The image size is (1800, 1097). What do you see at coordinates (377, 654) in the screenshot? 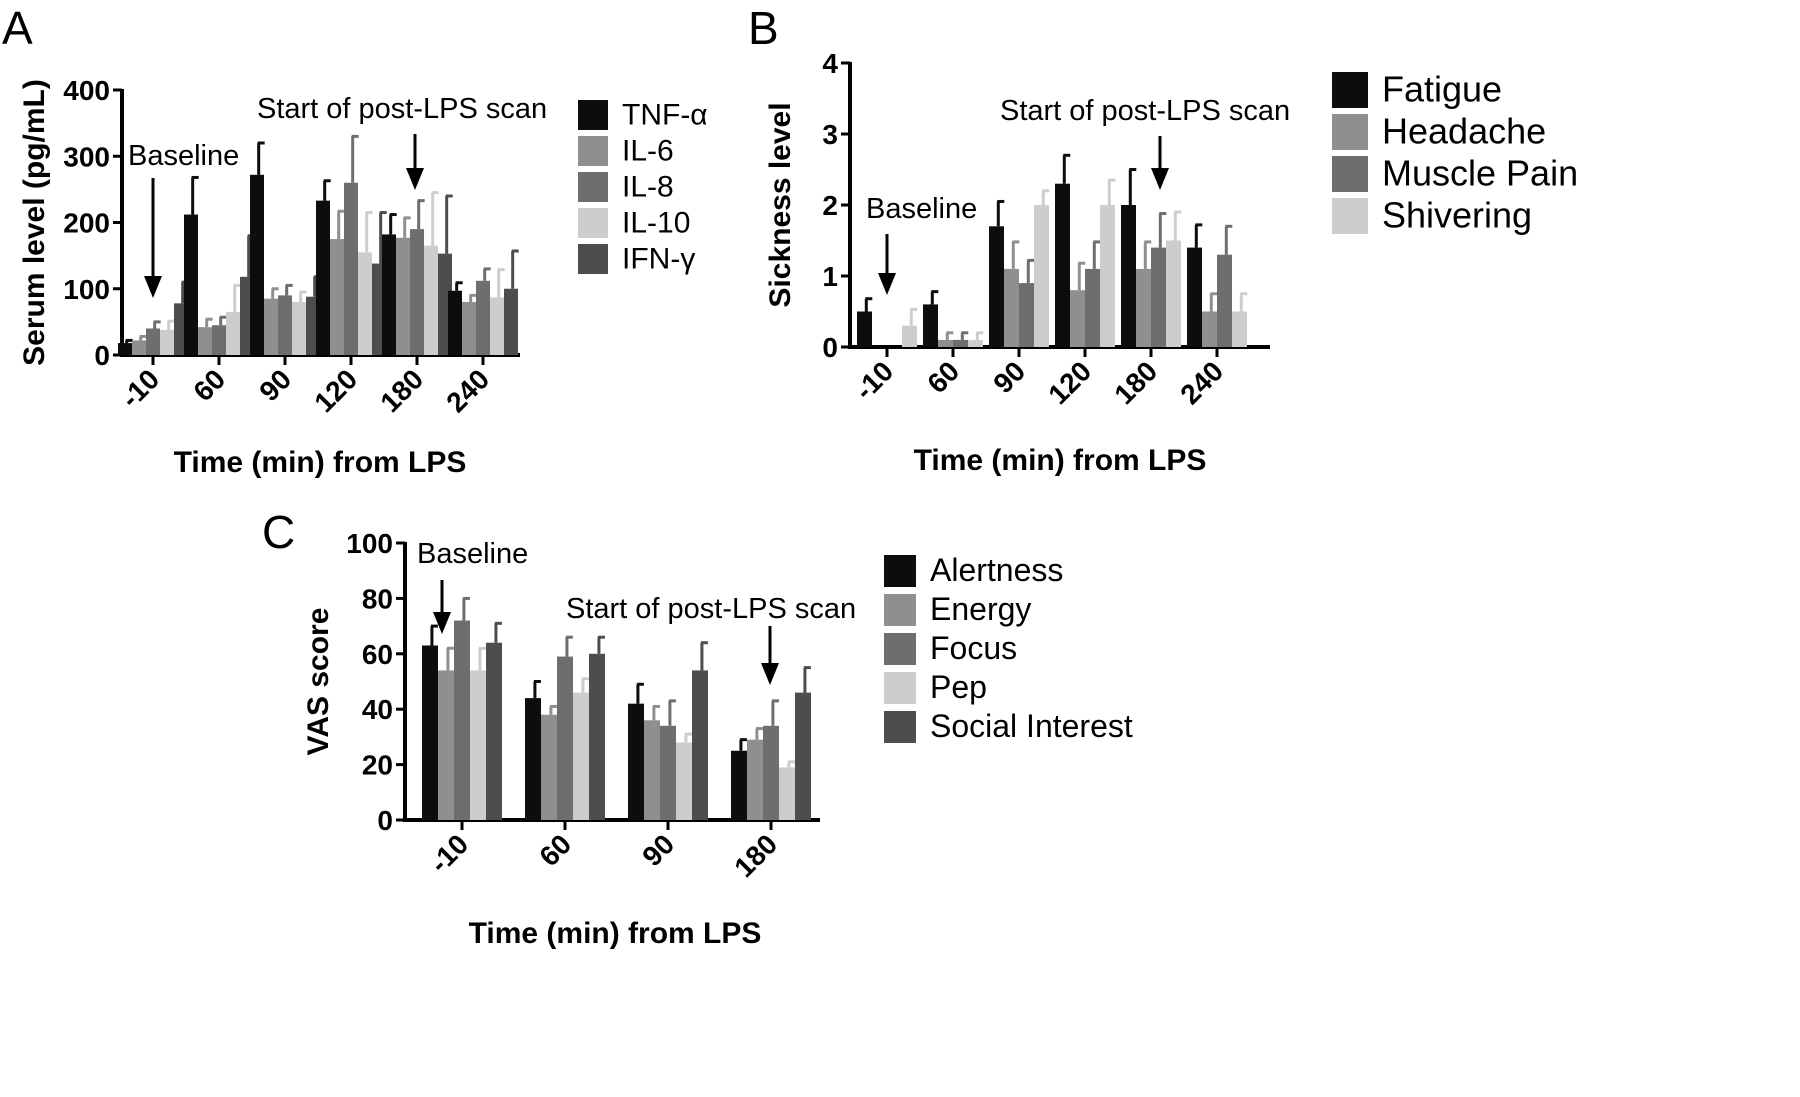
I see `y-tick-label: 60` at bounding box center [377, 654].